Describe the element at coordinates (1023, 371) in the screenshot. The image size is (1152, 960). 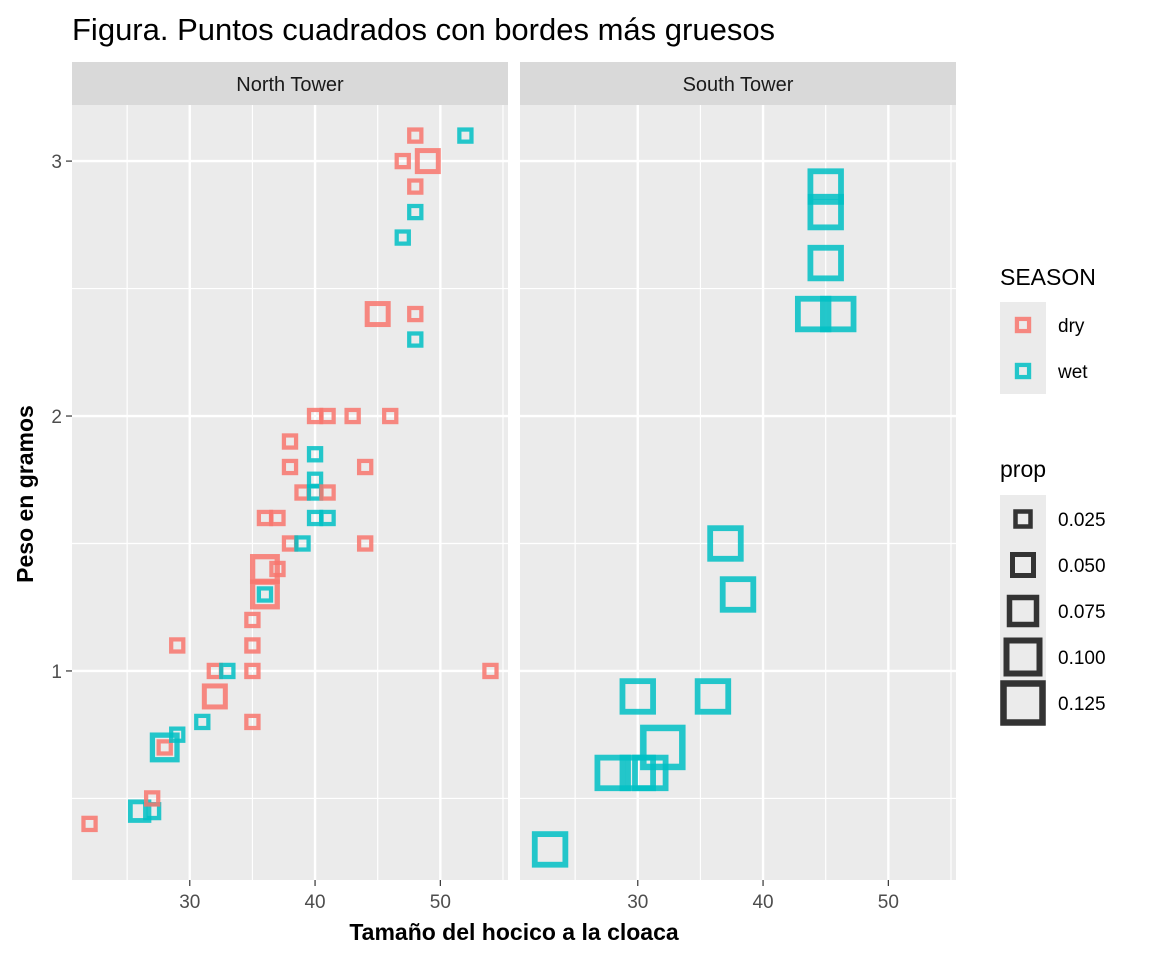
I see `legend-key-wet` at that location.